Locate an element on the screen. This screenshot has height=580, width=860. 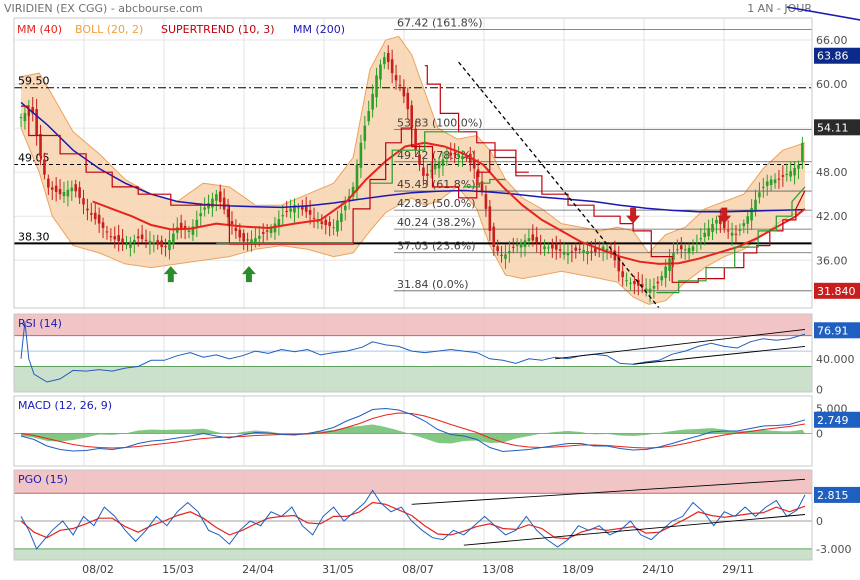
price-y-tick-label: 48.00 is located at coordinates (832, 172).